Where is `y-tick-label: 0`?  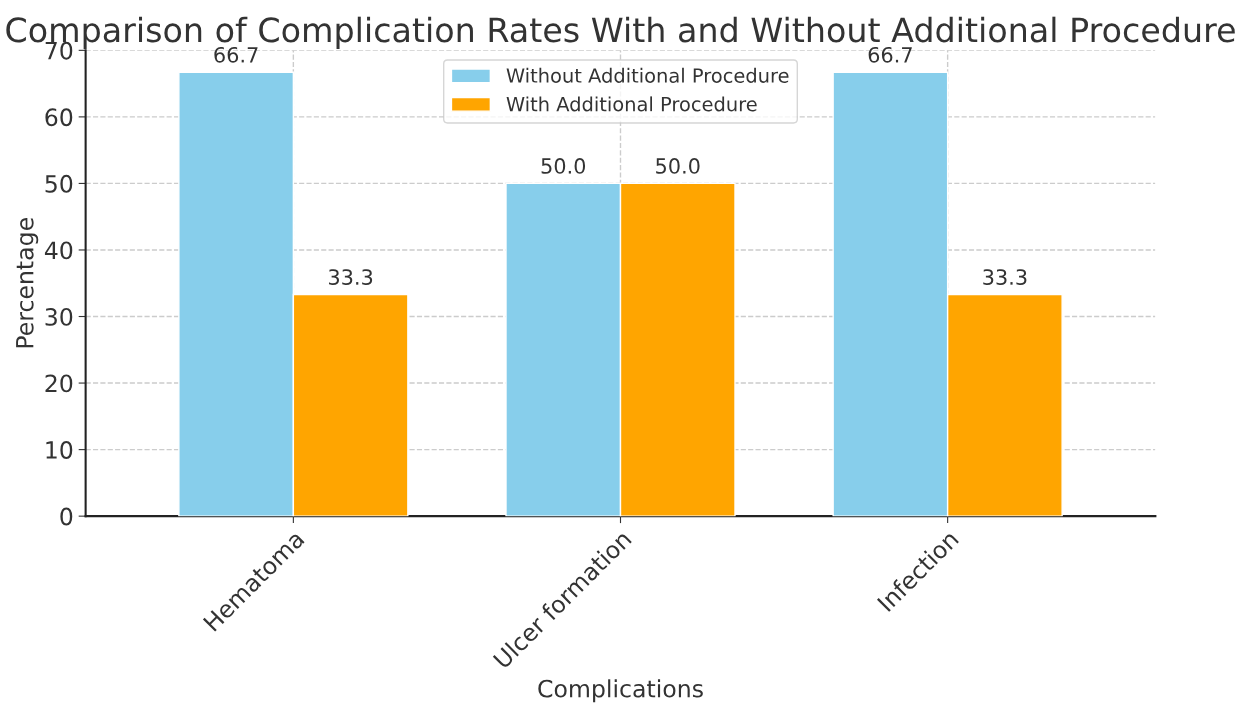
y-tick-label: 0 is located at coordinates (66, 516).